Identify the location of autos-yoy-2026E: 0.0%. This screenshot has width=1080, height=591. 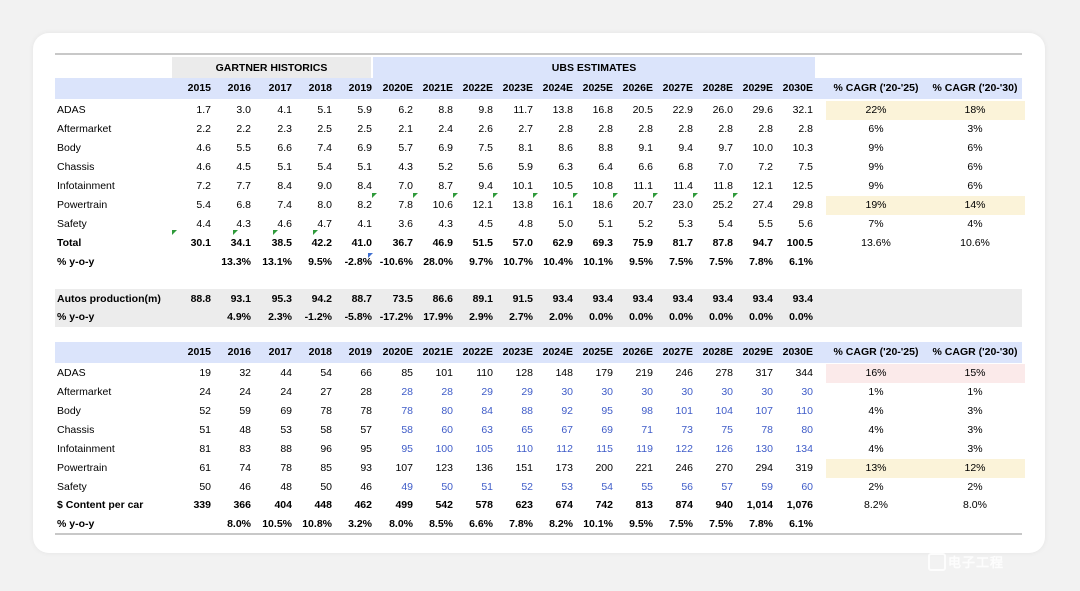
(641, 317).